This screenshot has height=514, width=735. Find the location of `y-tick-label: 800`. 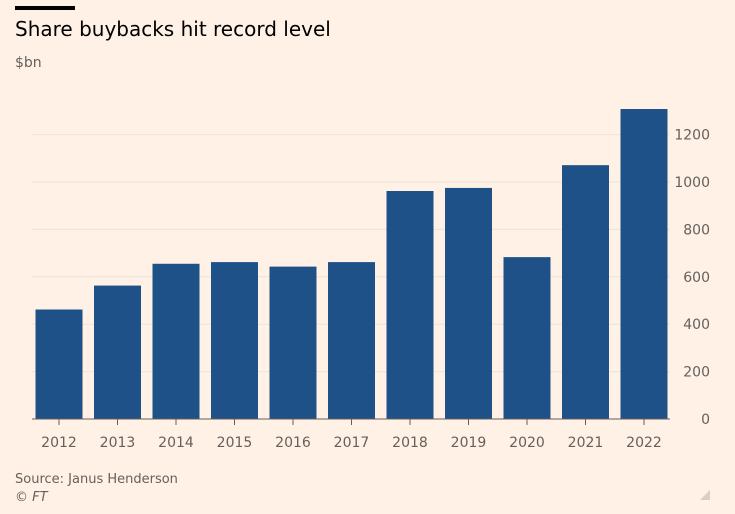

y-tick-label: 800 is located at coordinates (696, 230).